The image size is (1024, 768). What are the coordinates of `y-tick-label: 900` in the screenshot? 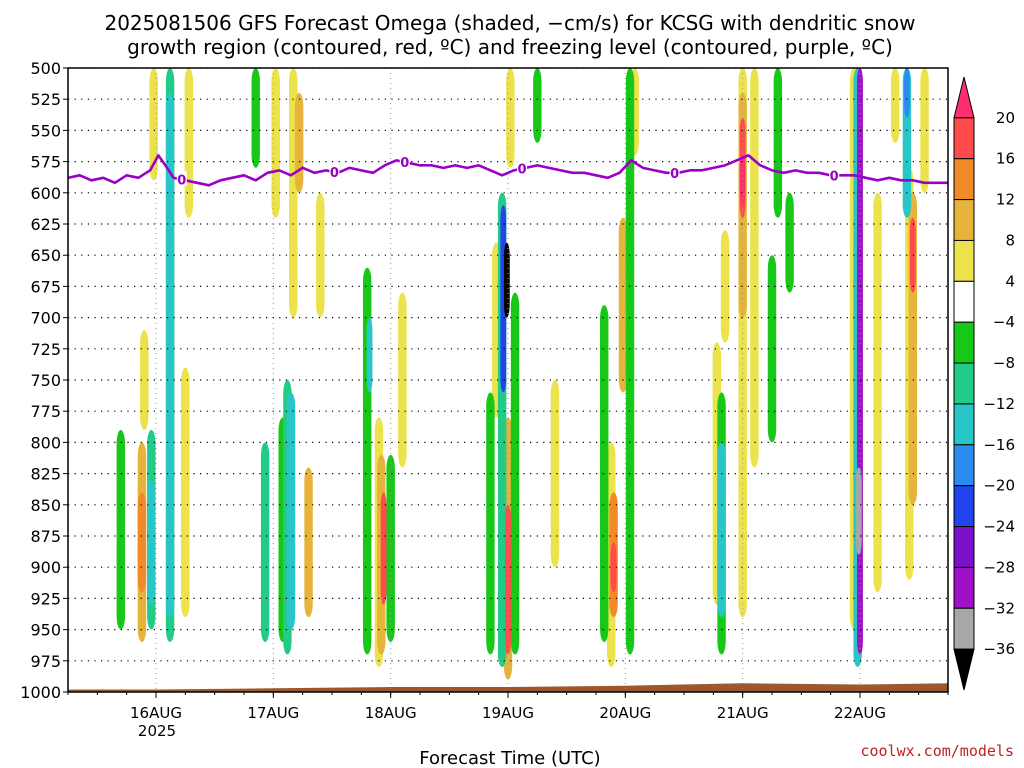 It's located at (45, 567).